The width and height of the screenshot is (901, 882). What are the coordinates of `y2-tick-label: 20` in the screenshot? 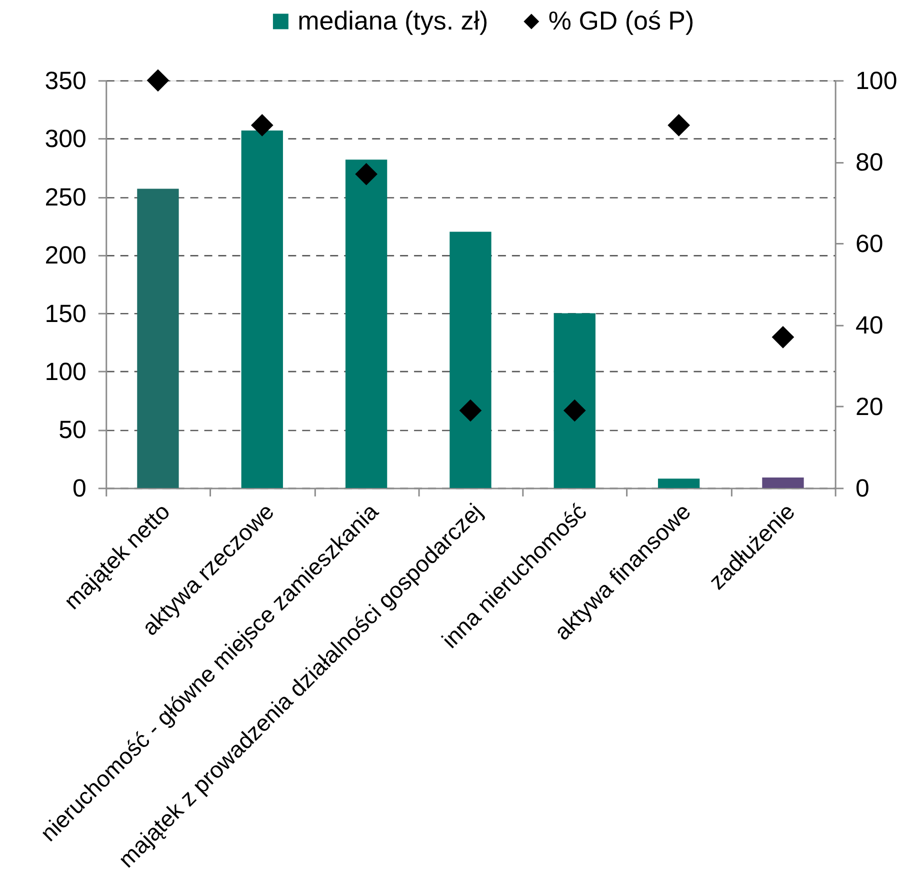 It's located at (870, 406).